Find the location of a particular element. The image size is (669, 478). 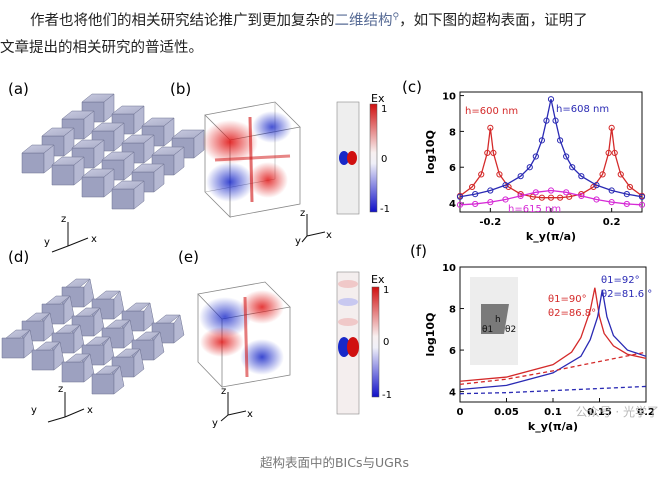

keyword-link: 二维结构 is located at coordinates (363, 20).